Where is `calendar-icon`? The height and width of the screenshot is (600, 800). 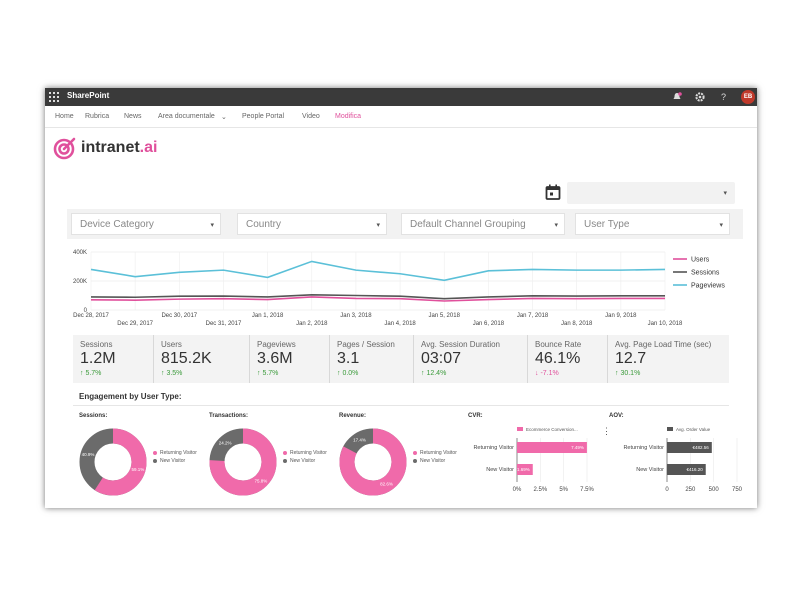 calendar-icon is located at coordinates (553, 192).